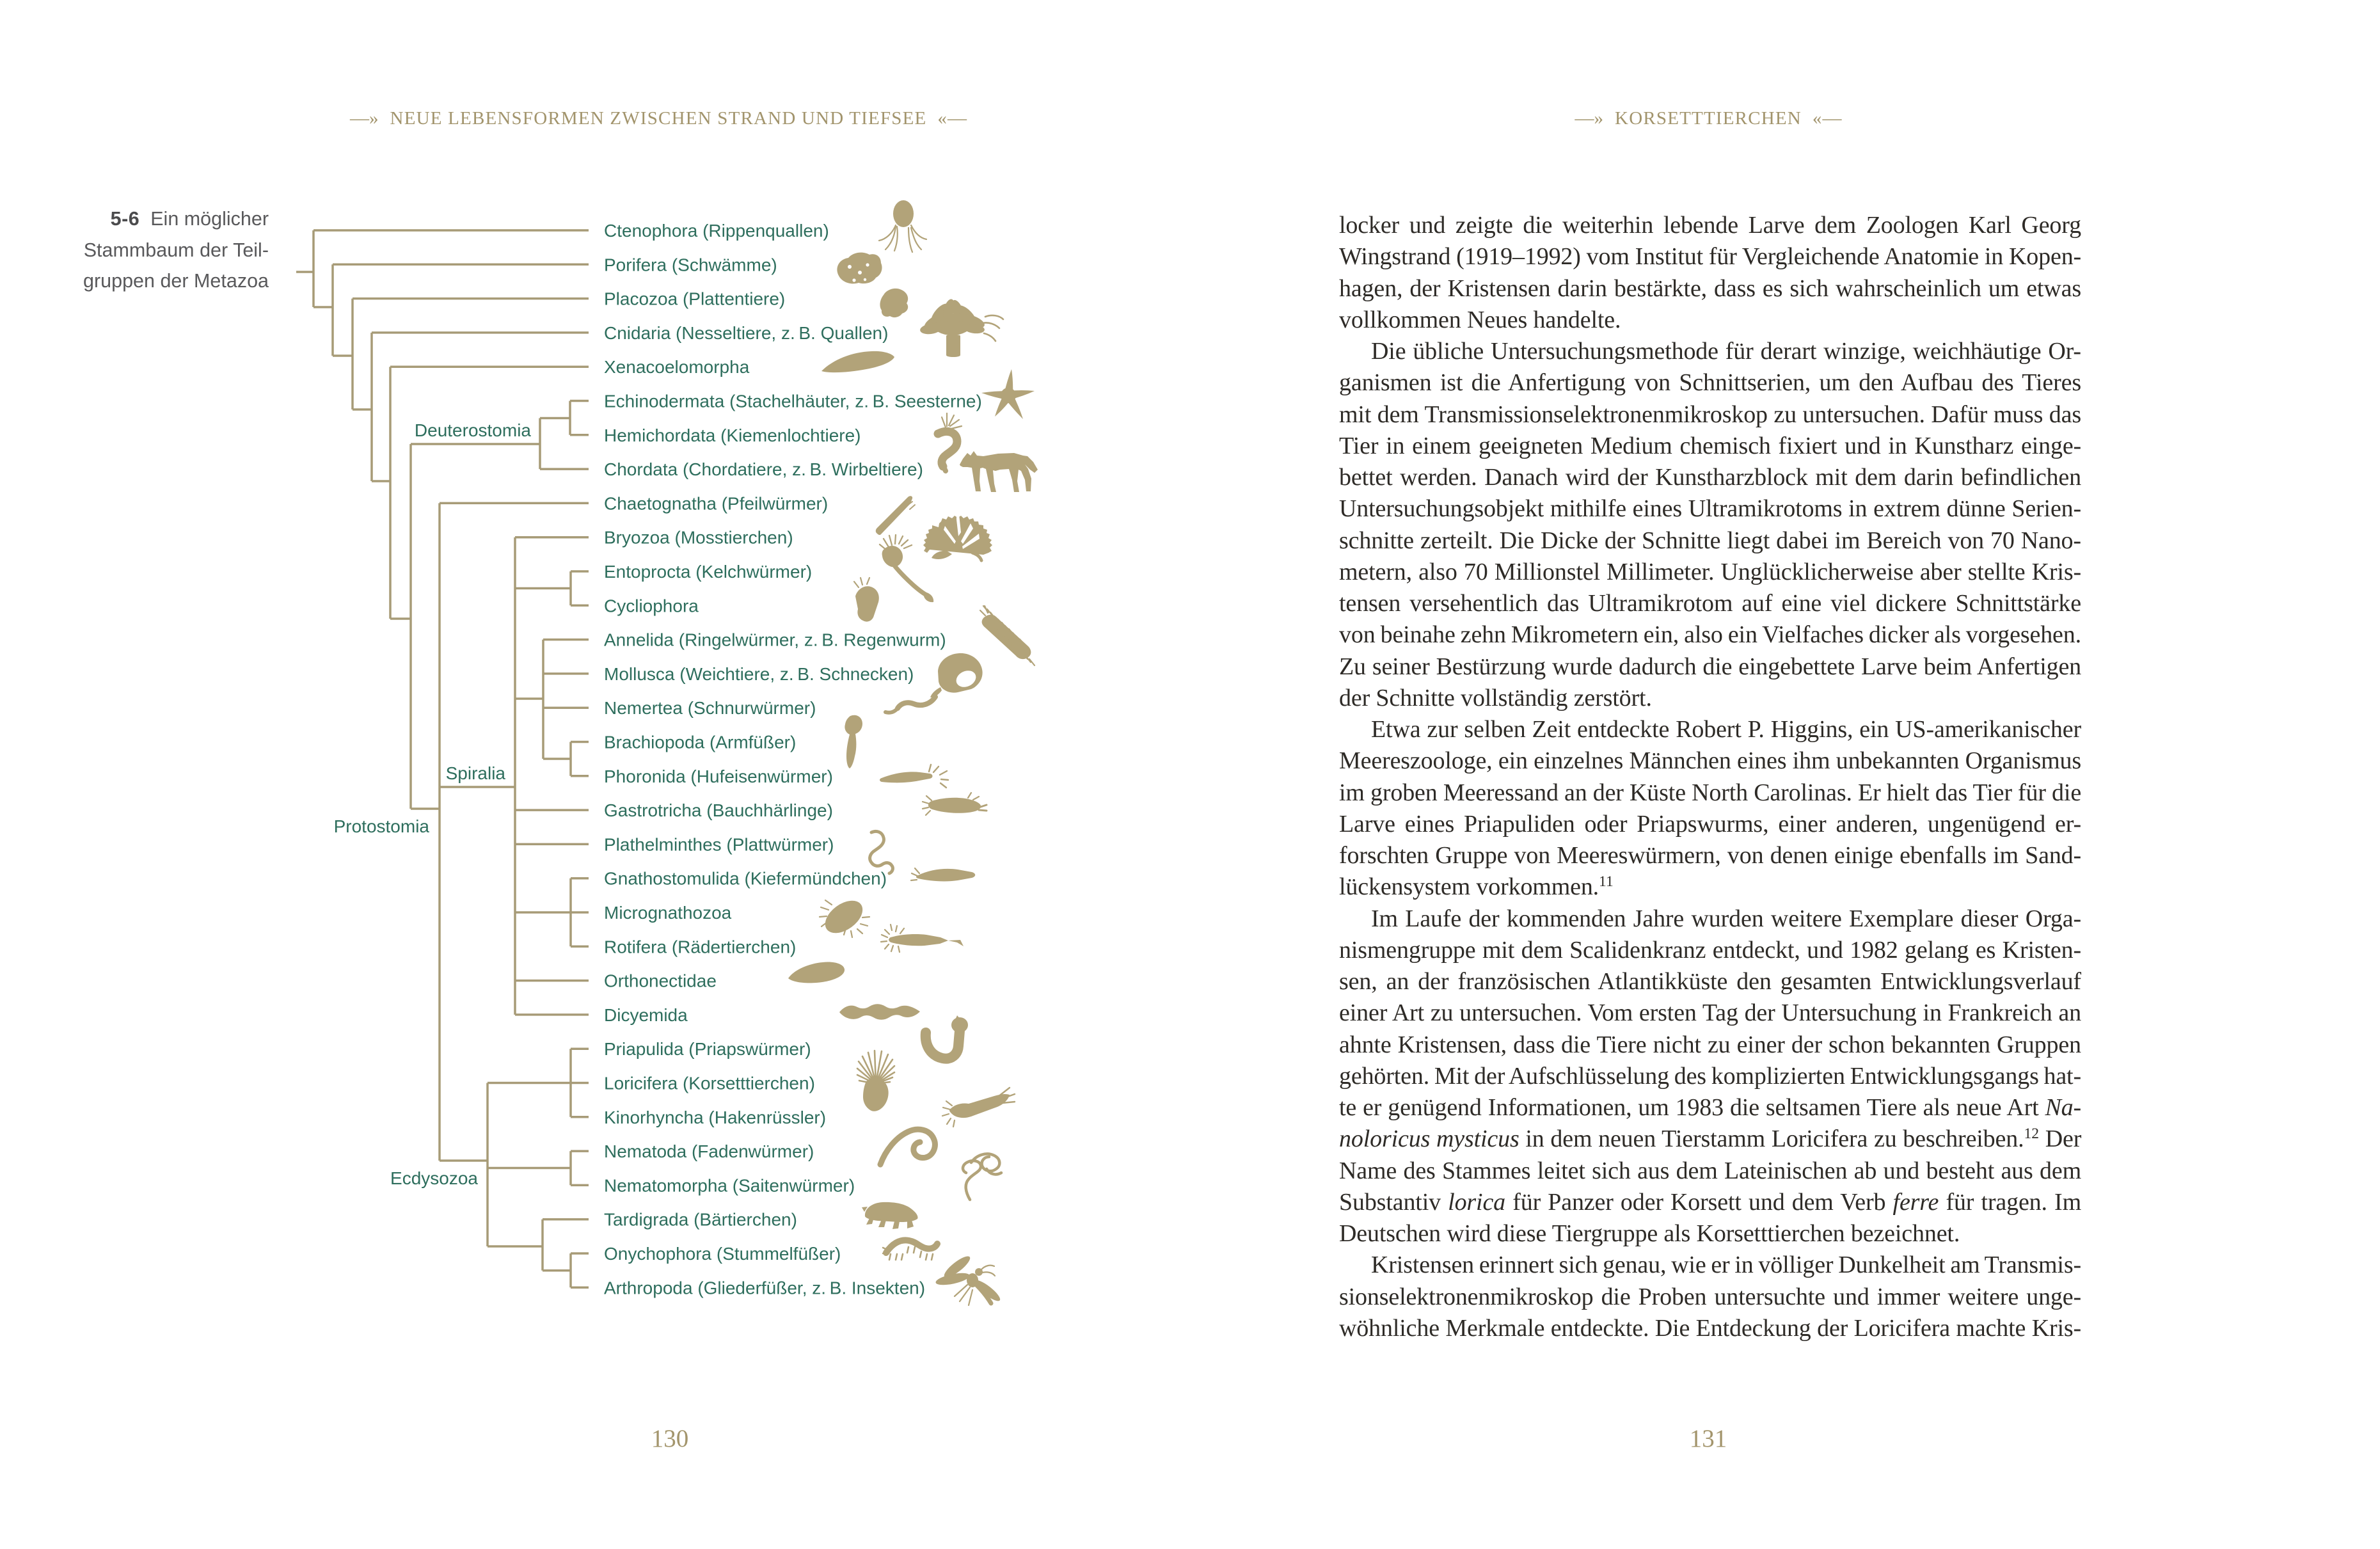 Image resolution: width=2380 pixels, height=1549 pixels. What do you see at coordinates (698, 538) in the screenshot?
I see `svg-text: Bryozoa (Mosstierchen)` at bounding box center [698, 538].